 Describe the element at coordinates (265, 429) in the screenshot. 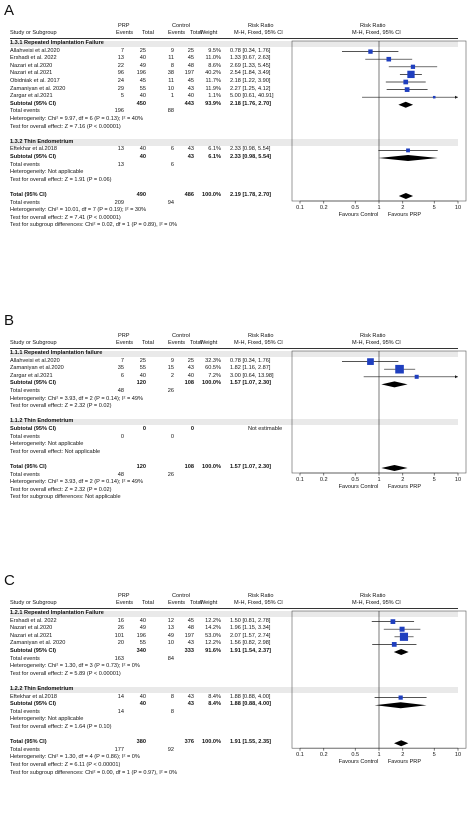

I see `cell-ci: Not estimable` at that location.